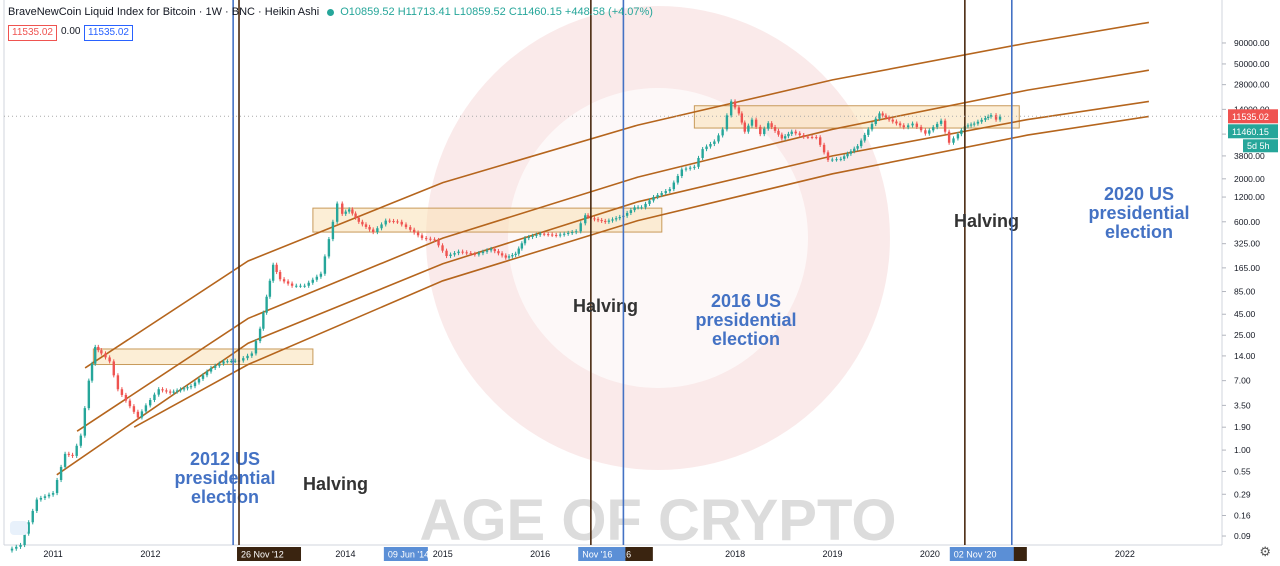  What do you see at coordinates (1252, 64) in the screenshot?
I see `price-tick-label: 50000.00` at bounding box center [1252, 64].